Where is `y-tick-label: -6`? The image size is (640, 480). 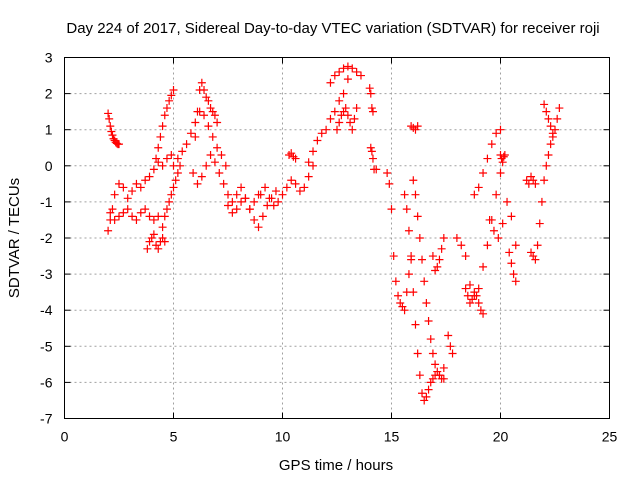
y-tick-label: -6 is located at coordinates (46, 382).